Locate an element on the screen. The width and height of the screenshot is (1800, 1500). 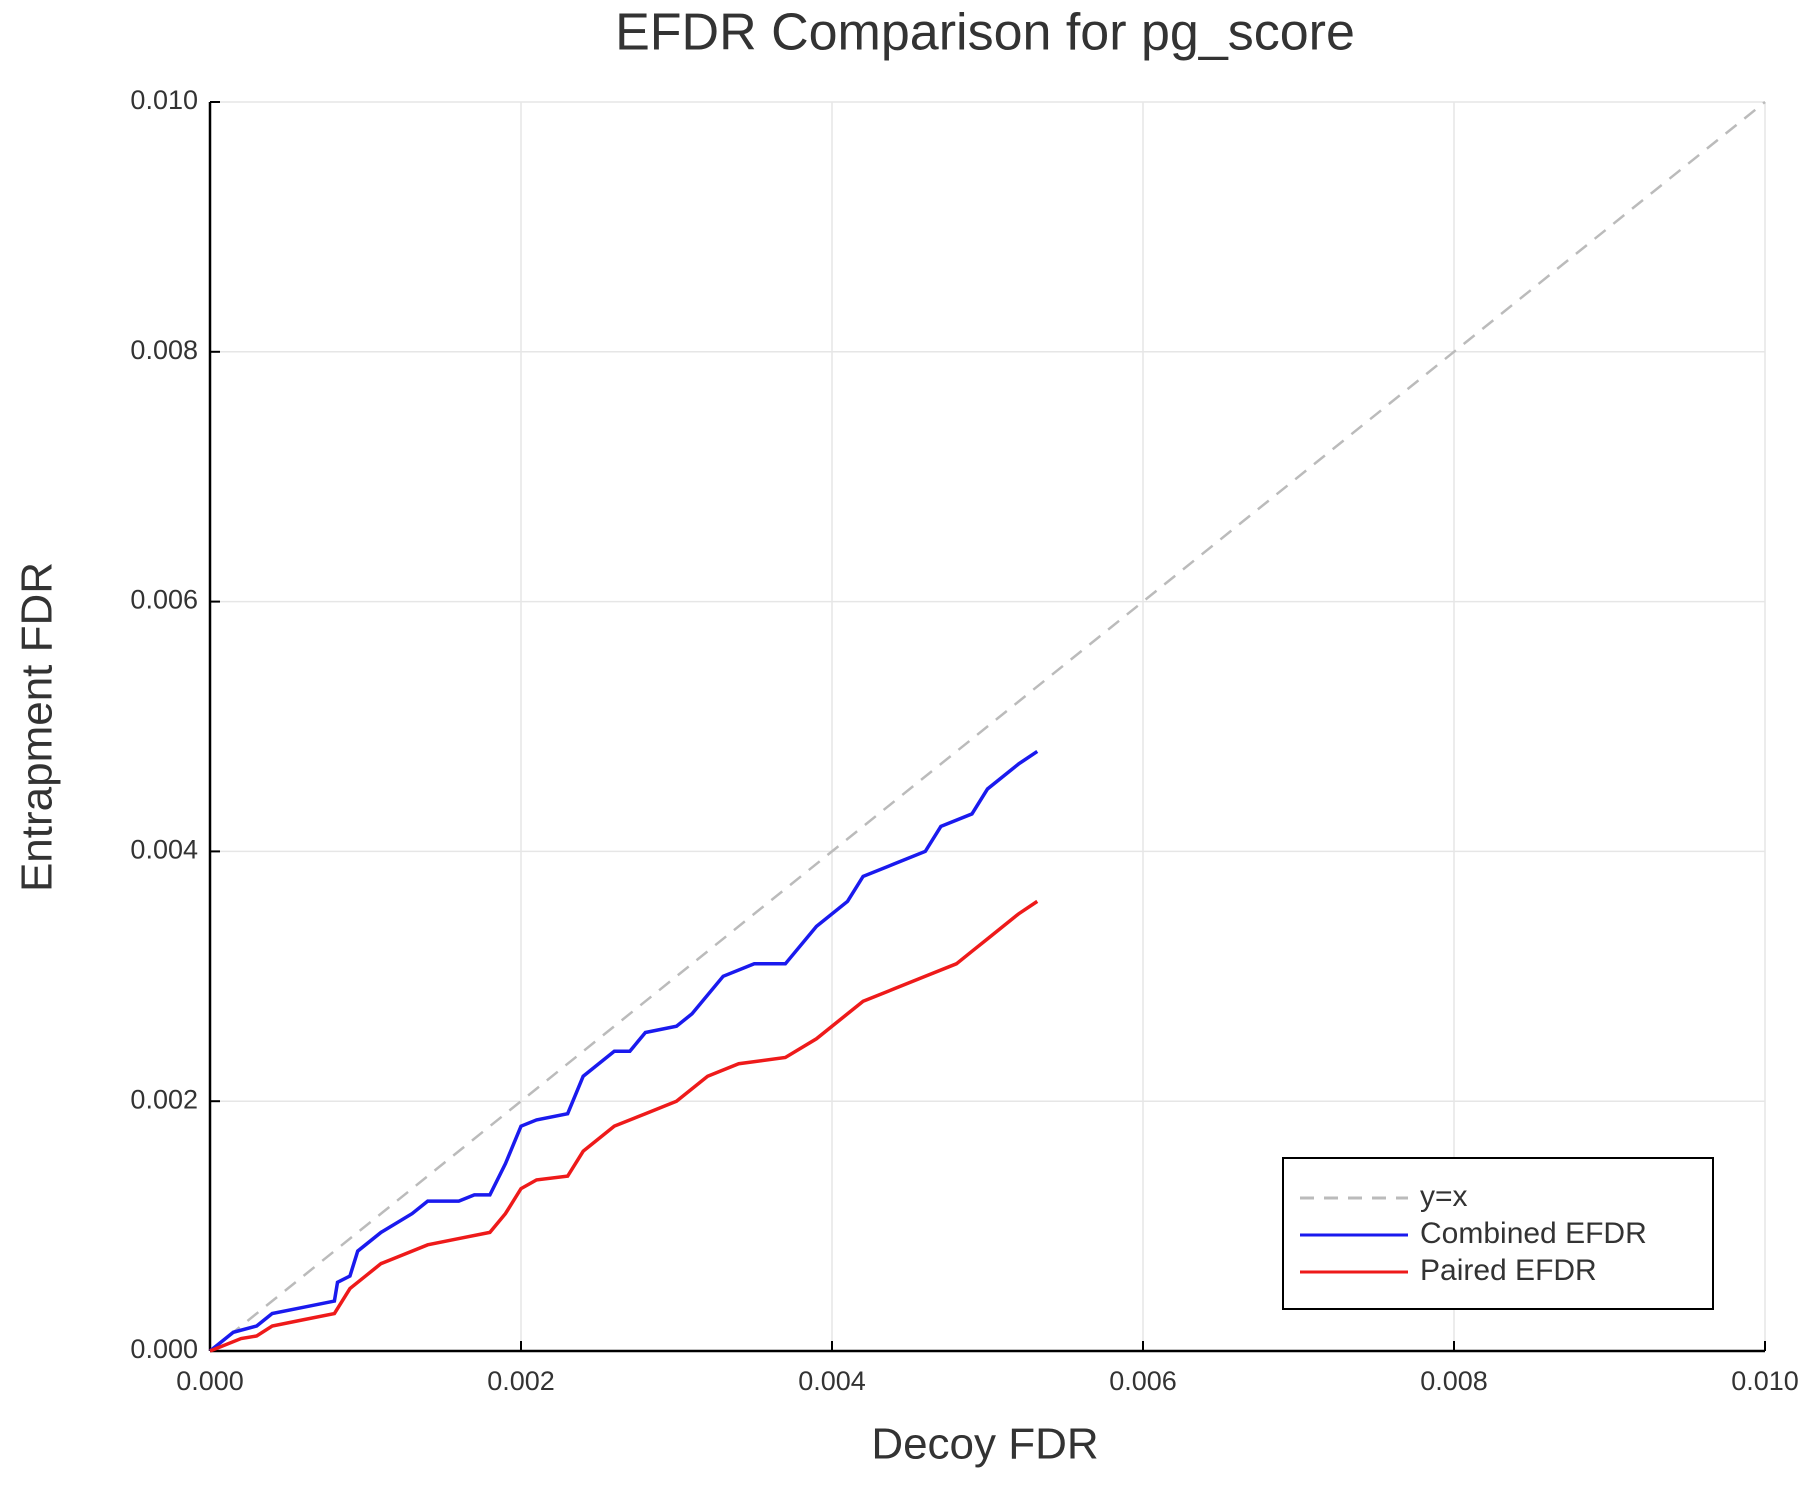
x-tick-label: 0.006 is located at coordinates (1143, 1381).